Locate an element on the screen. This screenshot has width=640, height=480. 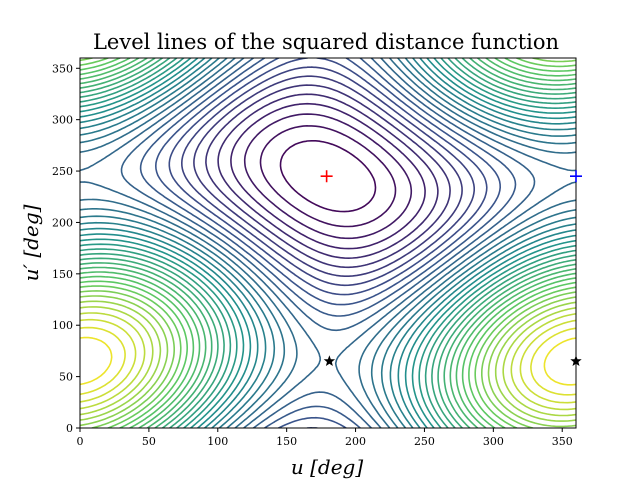
saddle-2-marker is located at coordinates (576, 360).